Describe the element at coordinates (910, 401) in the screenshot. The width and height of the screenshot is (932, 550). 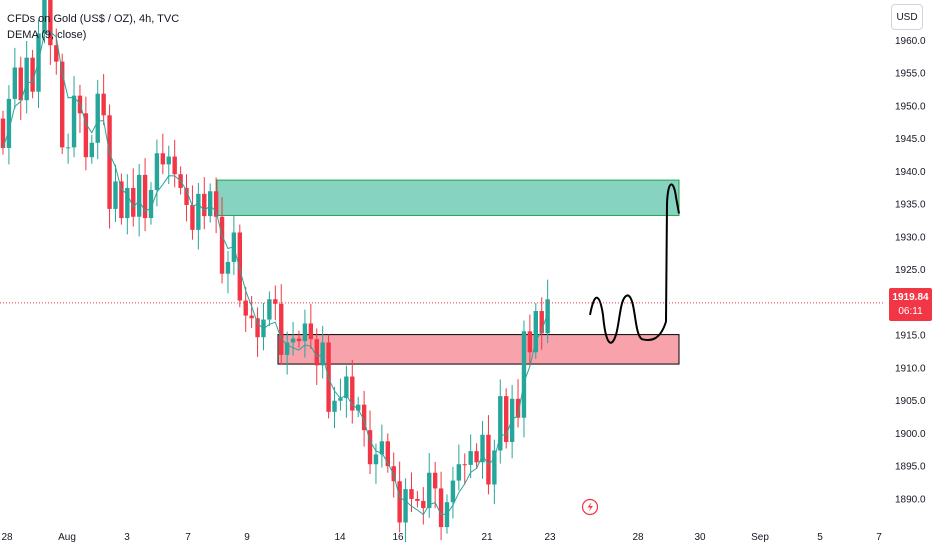
I see `price-tick: 1905.0` at that location.